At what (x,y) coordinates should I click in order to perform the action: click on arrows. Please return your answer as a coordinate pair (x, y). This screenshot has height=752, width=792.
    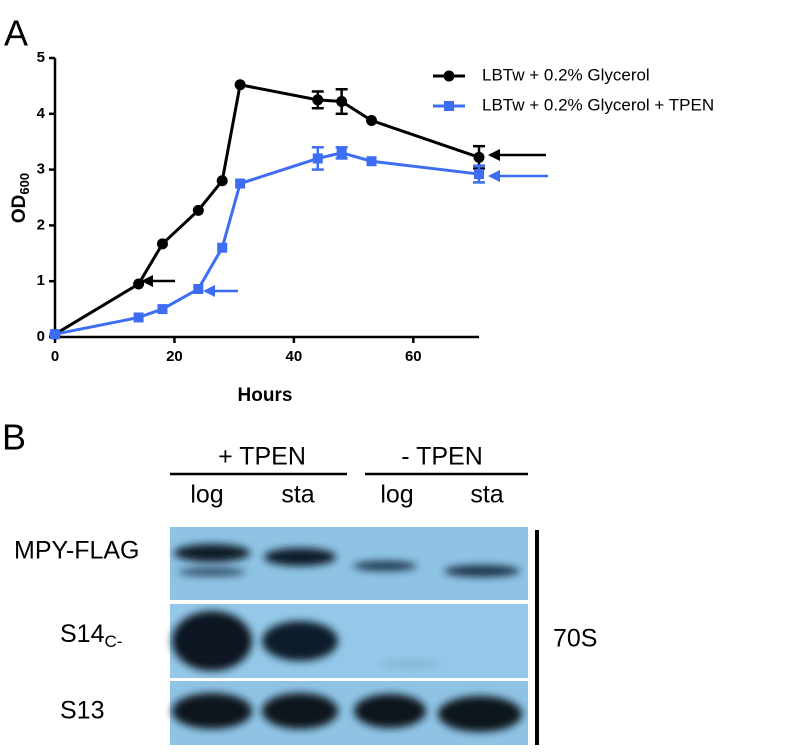
    Looking at the image, I should click on (344, 223).